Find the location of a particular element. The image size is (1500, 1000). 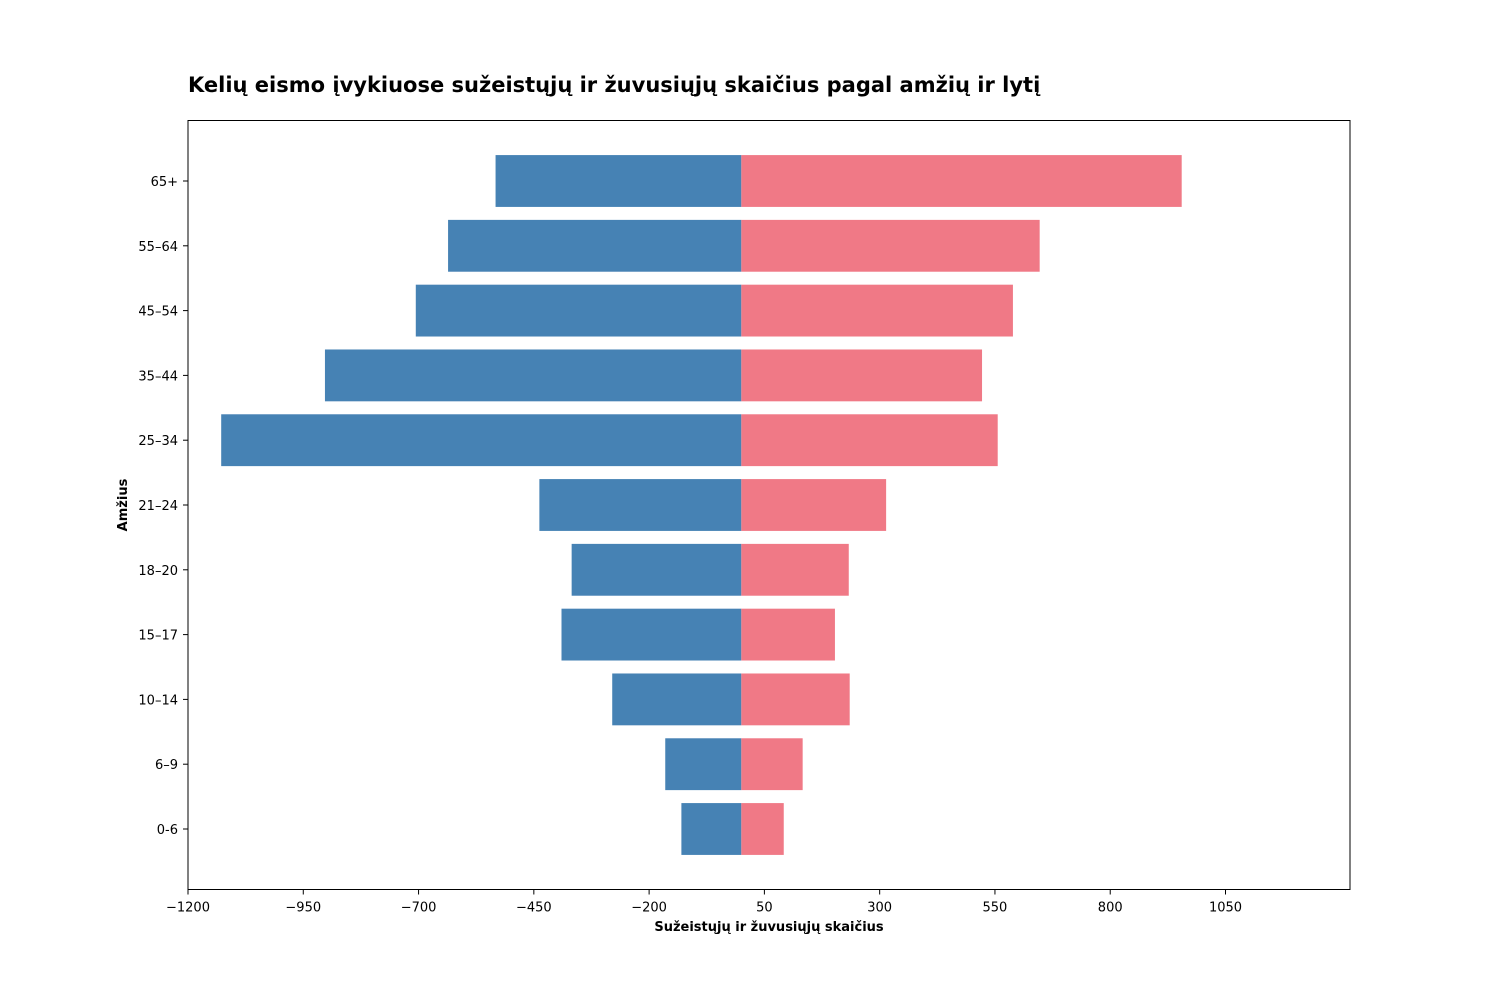

bar-right-65+ is located at coordinates (961, 181).